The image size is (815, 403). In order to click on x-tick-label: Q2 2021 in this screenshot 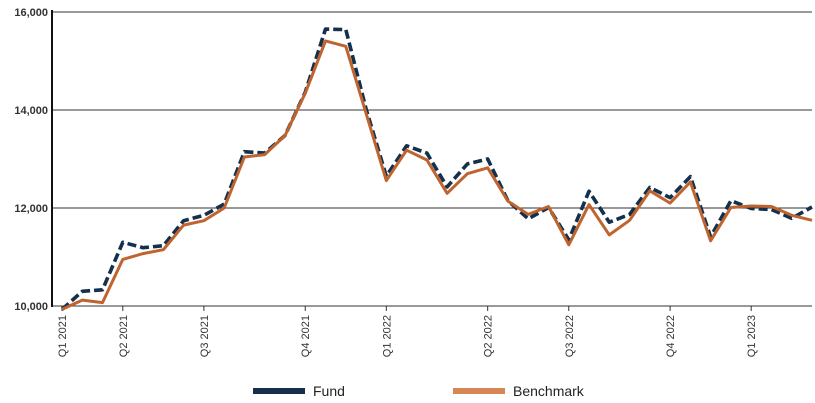, I will do `click(124, 336)`.